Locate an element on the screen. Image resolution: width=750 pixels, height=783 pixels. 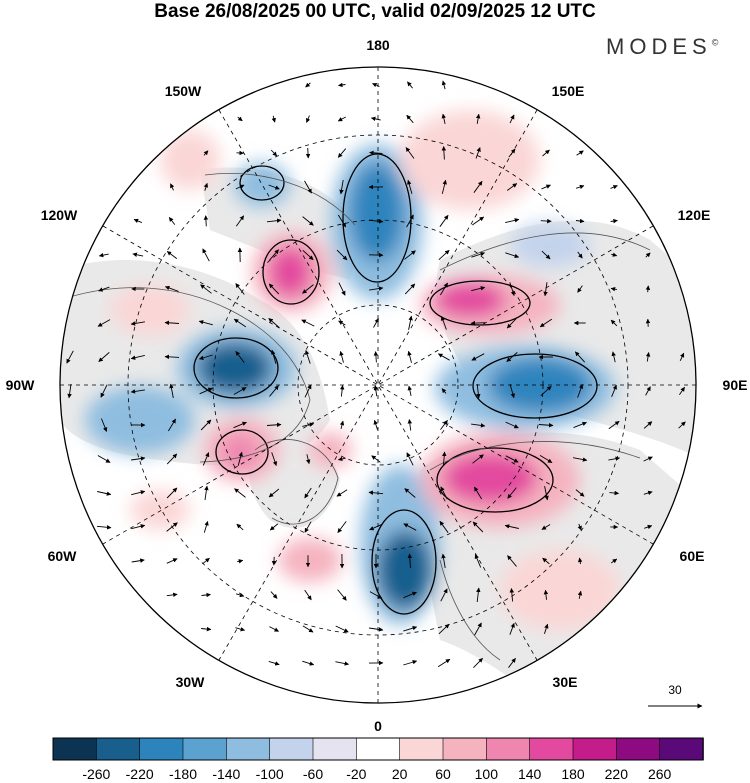
lon-label-150e: 150E is located at coordinates (568, 91).